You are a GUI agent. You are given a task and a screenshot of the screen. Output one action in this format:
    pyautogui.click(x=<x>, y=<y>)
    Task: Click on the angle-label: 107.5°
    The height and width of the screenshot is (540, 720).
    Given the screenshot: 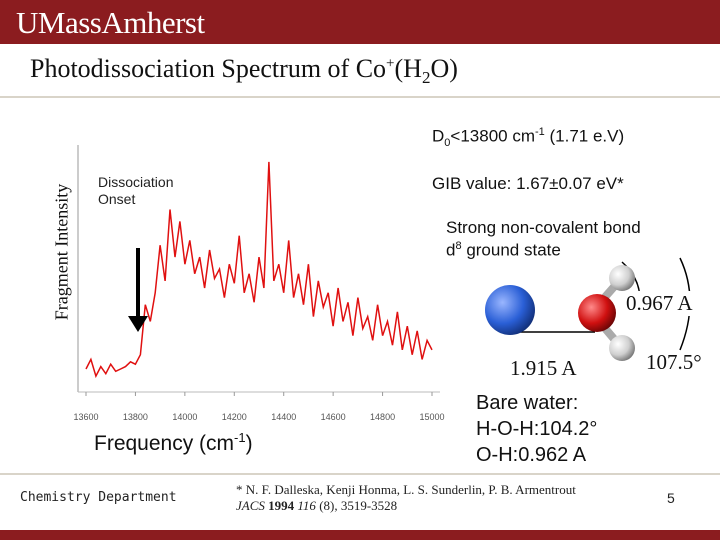 What is the action you would take?
    pyautogui.click(x=674, y=362)
    